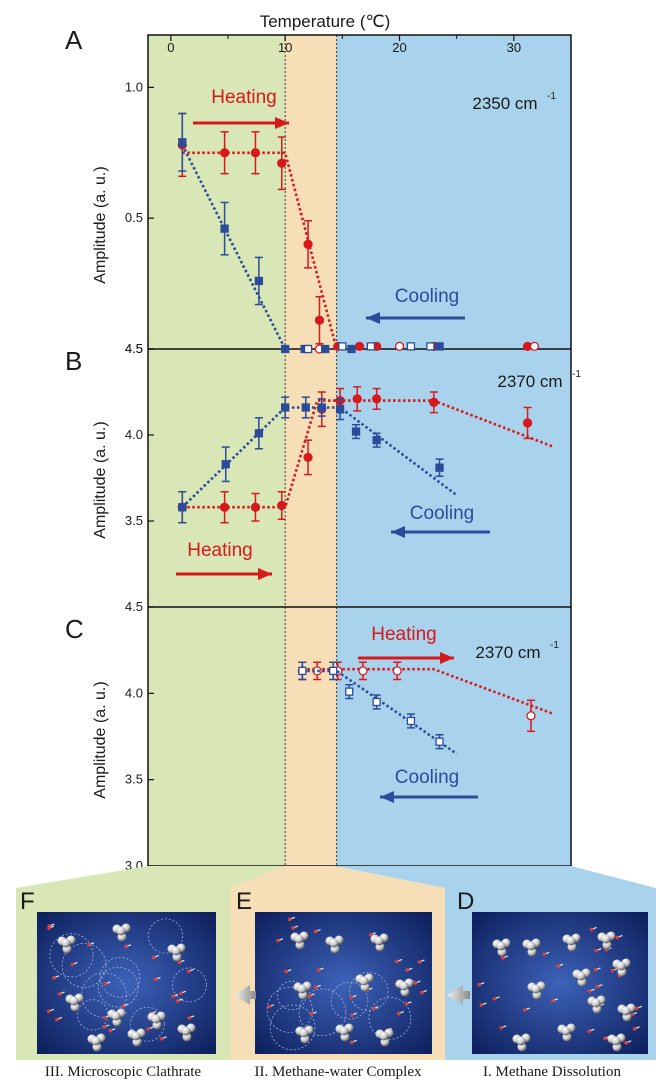 The height and width of the screenshot is (1083, 660). What do you see at coordinates (495, 877) in the screenshot?
I see `zone-dissolution-wedge` at bounding box center [495, 877].